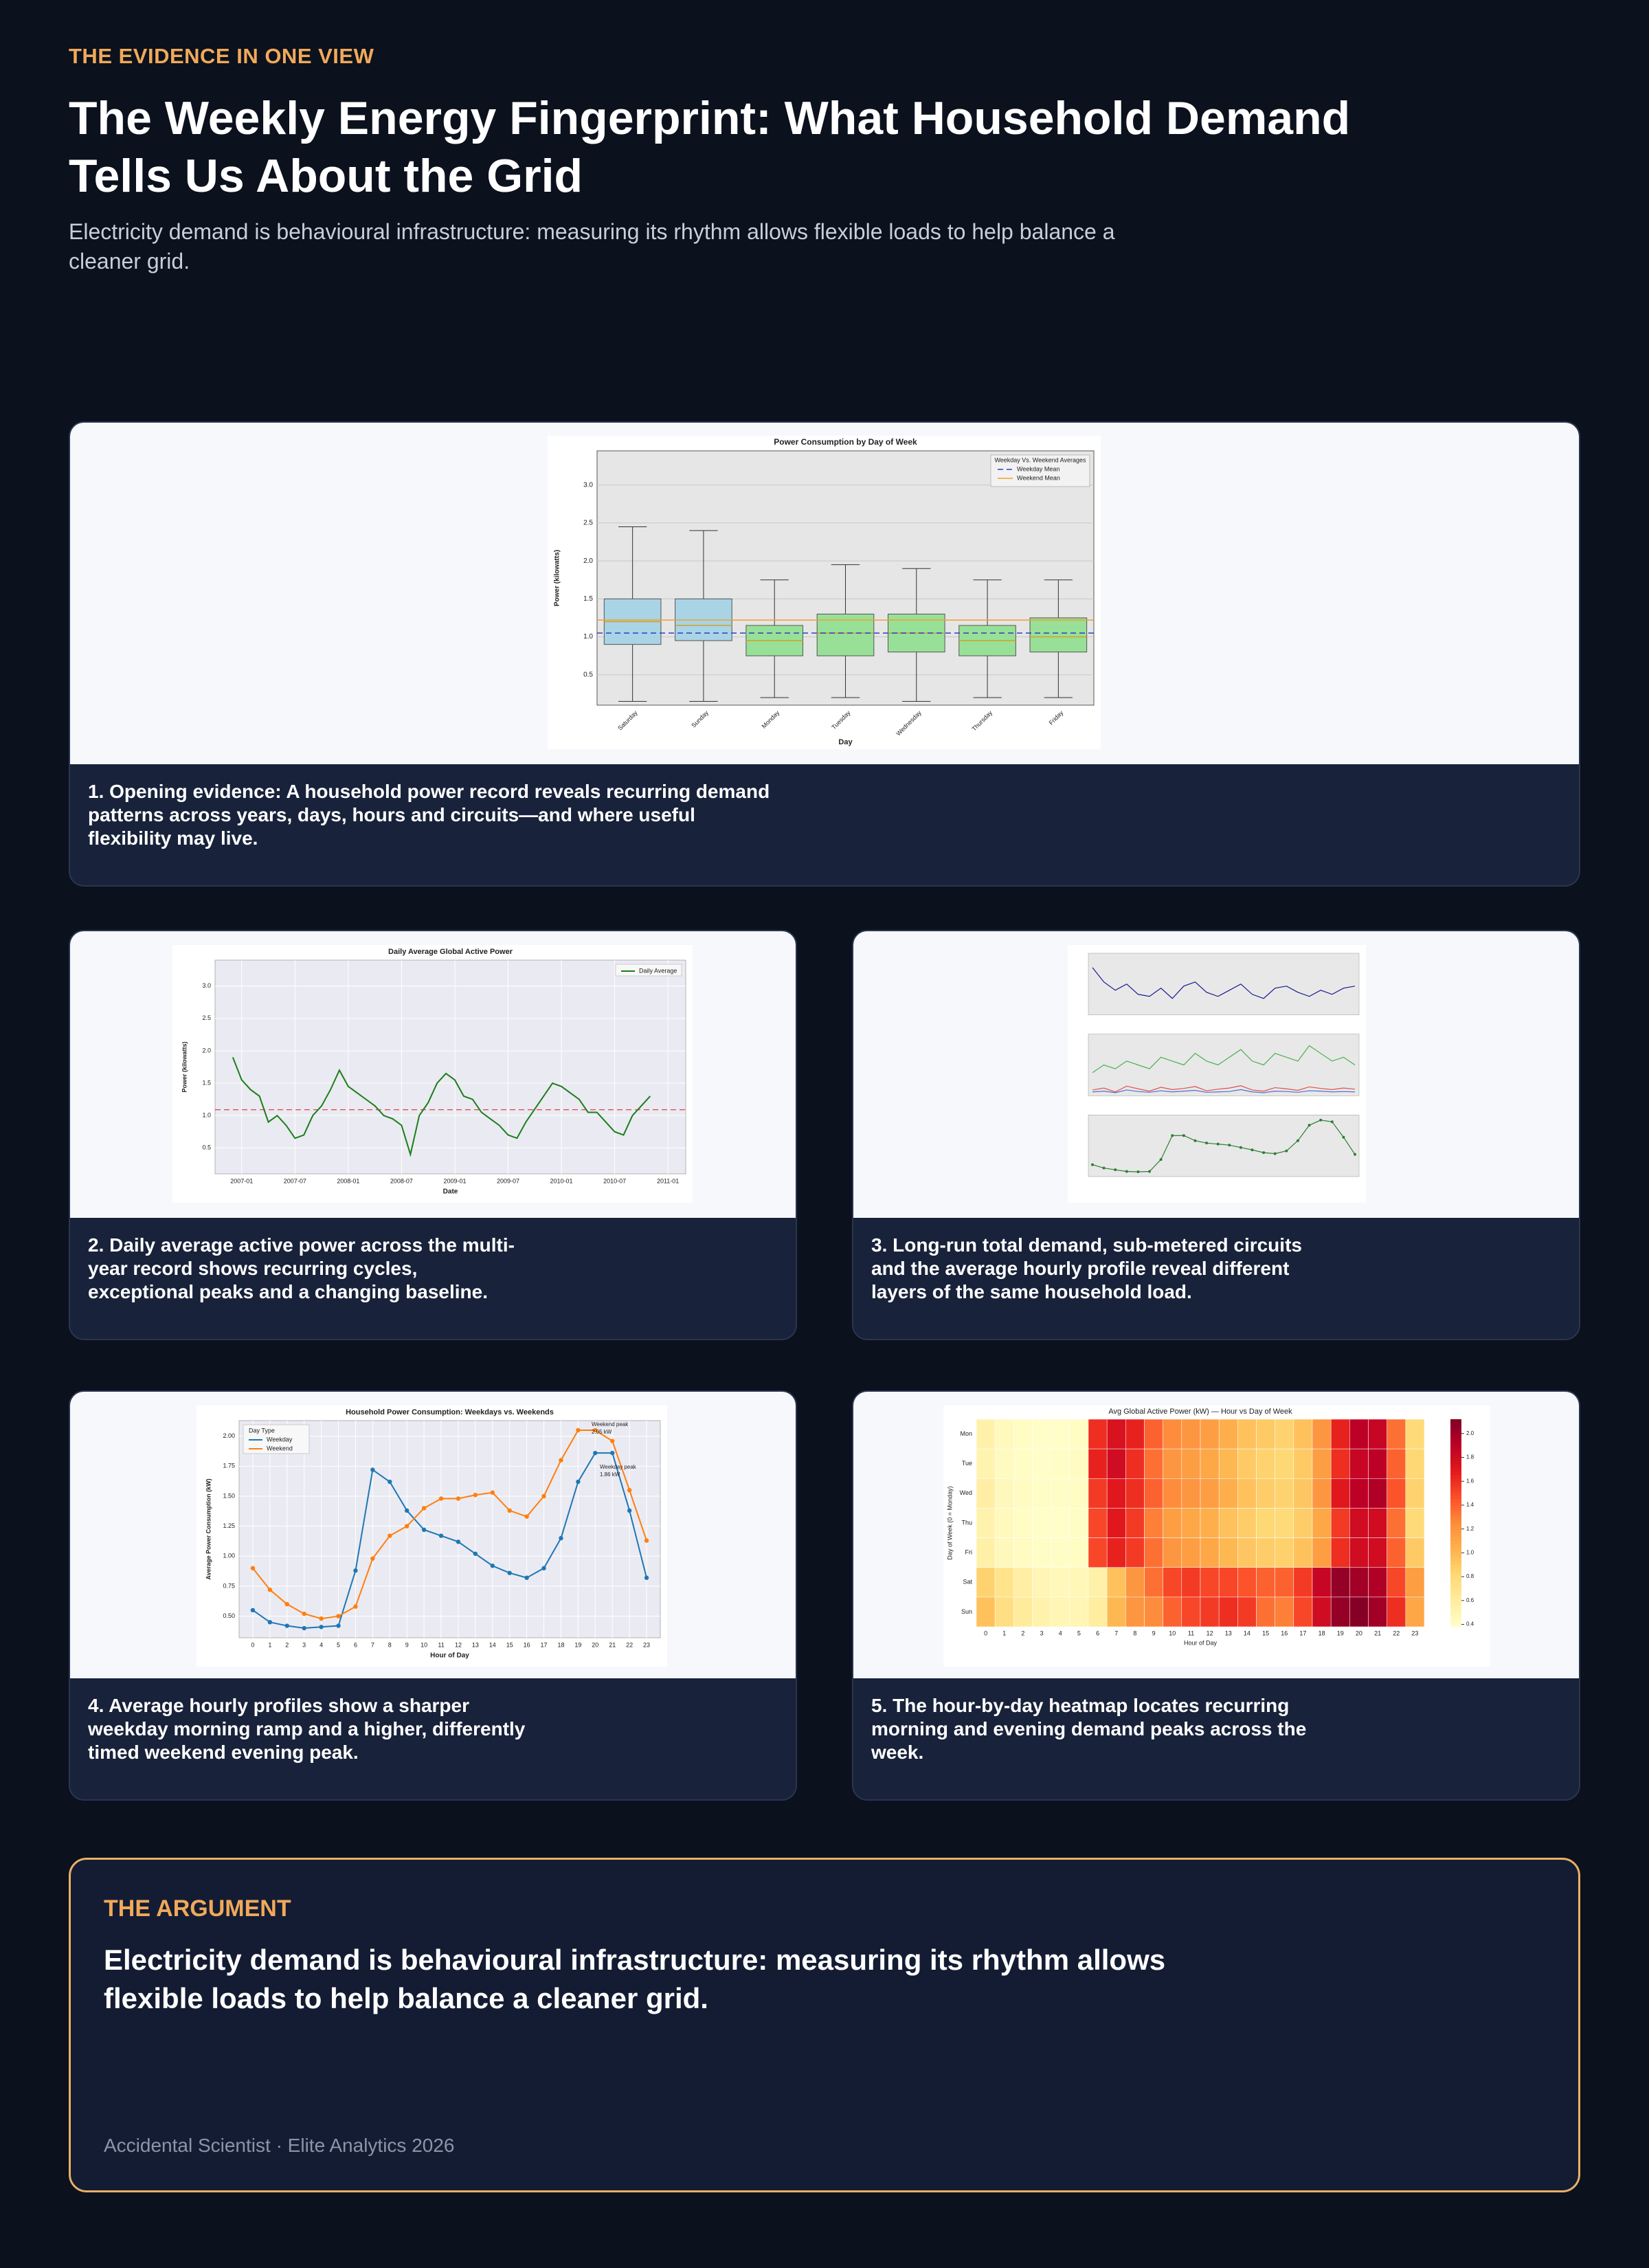 The width and height of the screenshot is (1649, 2268). Describe the element at coordinates (348, 1180) in the screenshot. I see `x-tick-label: 2008-01` at that location.